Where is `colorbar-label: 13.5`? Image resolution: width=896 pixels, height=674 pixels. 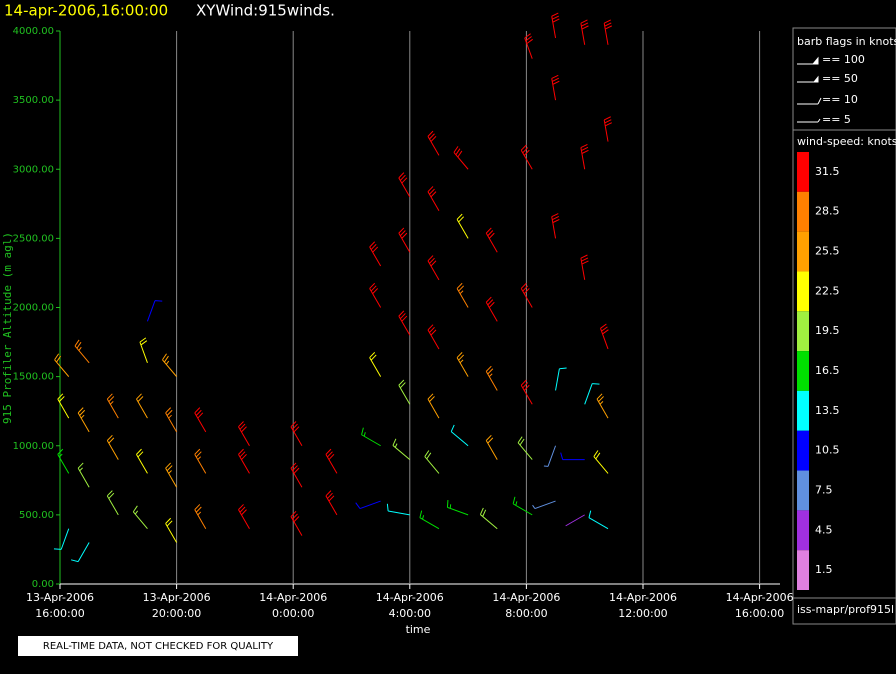 colorbar-label: 13.5 is located at coordinates (827, 410).